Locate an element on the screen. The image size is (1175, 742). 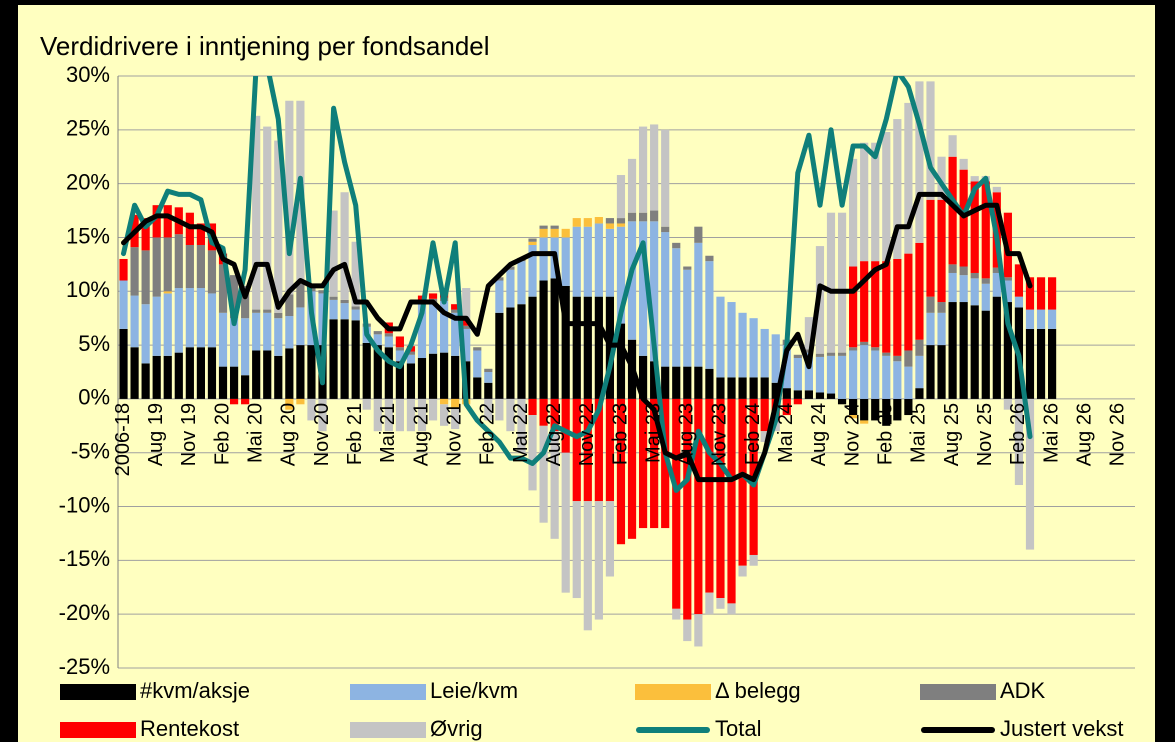
x-tick-label: Aug 22 is located at coordinates (554, 434).